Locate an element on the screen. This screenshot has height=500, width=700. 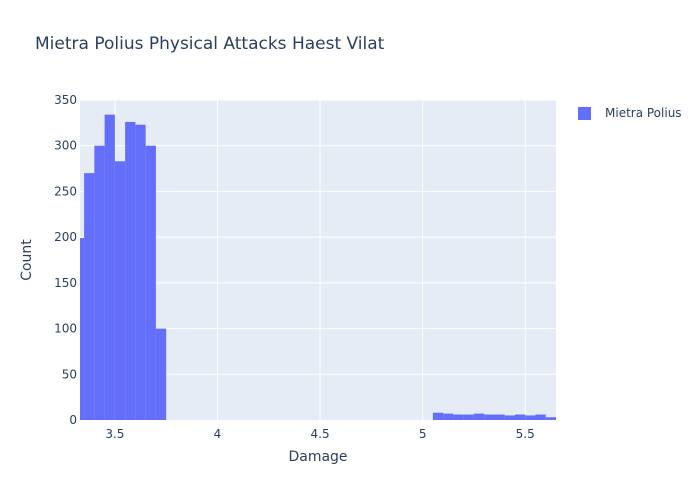
y-tick-label: 250 is located at coordinates (65, 191).